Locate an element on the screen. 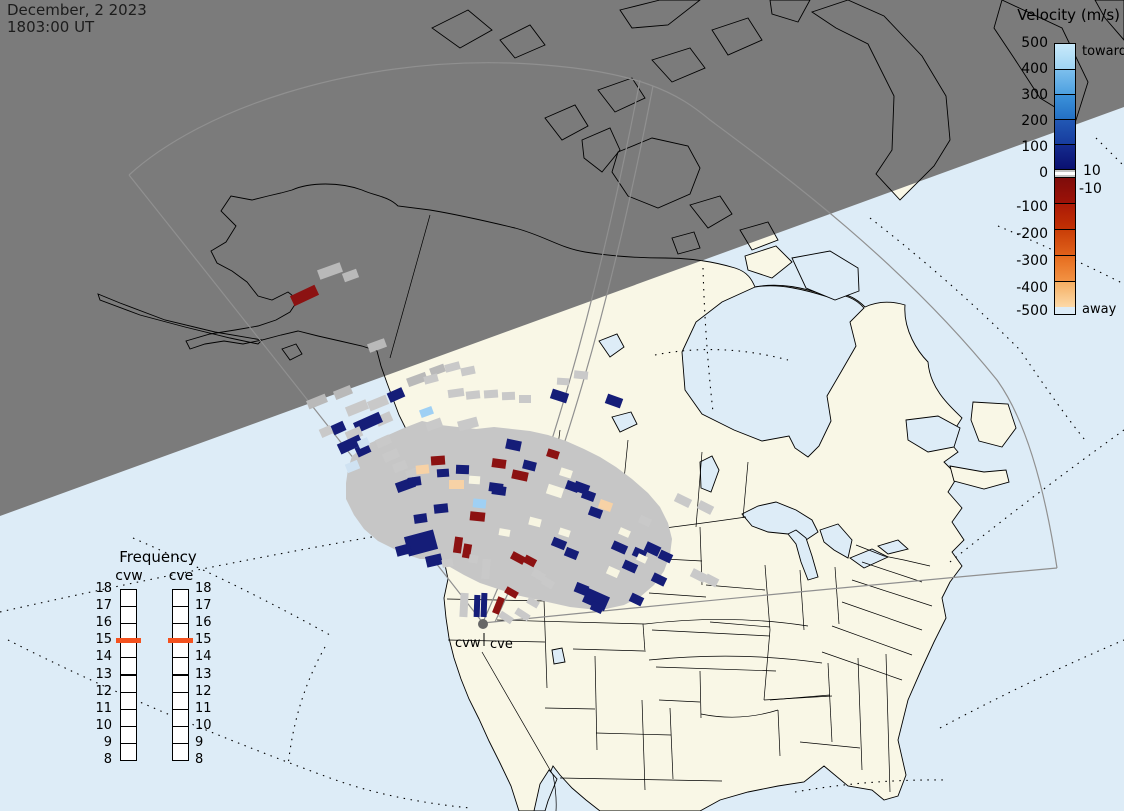 The height and width of the screenshot is (811, 1124). frequency-level-label-right: 12 is located at coordinates (203, 691).